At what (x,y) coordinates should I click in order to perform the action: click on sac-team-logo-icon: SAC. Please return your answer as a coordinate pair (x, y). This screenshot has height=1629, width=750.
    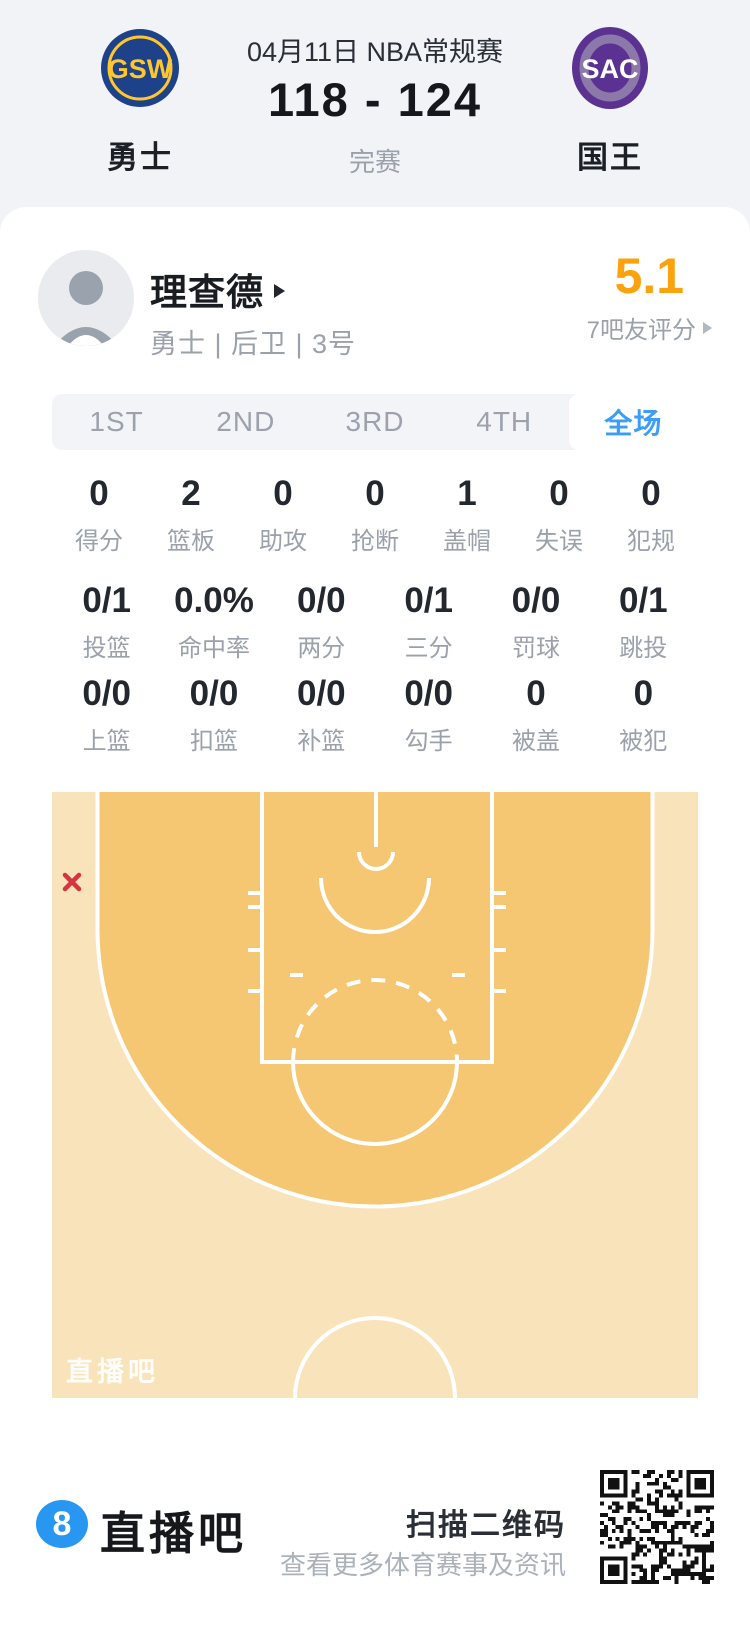
    Looking at the image, I should click on (610, 68).